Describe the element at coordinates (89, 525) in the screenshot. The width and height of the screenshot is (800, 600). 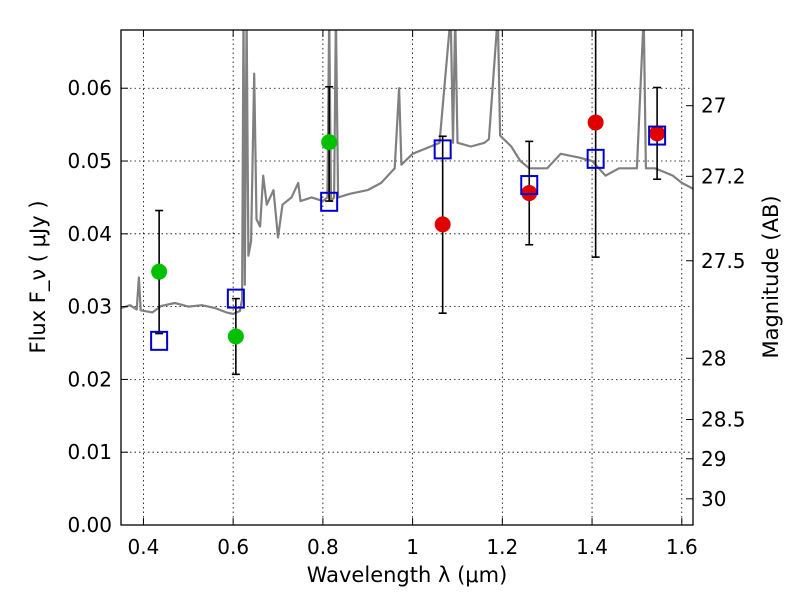
I see `y-tick-label: 0.00` at that location.